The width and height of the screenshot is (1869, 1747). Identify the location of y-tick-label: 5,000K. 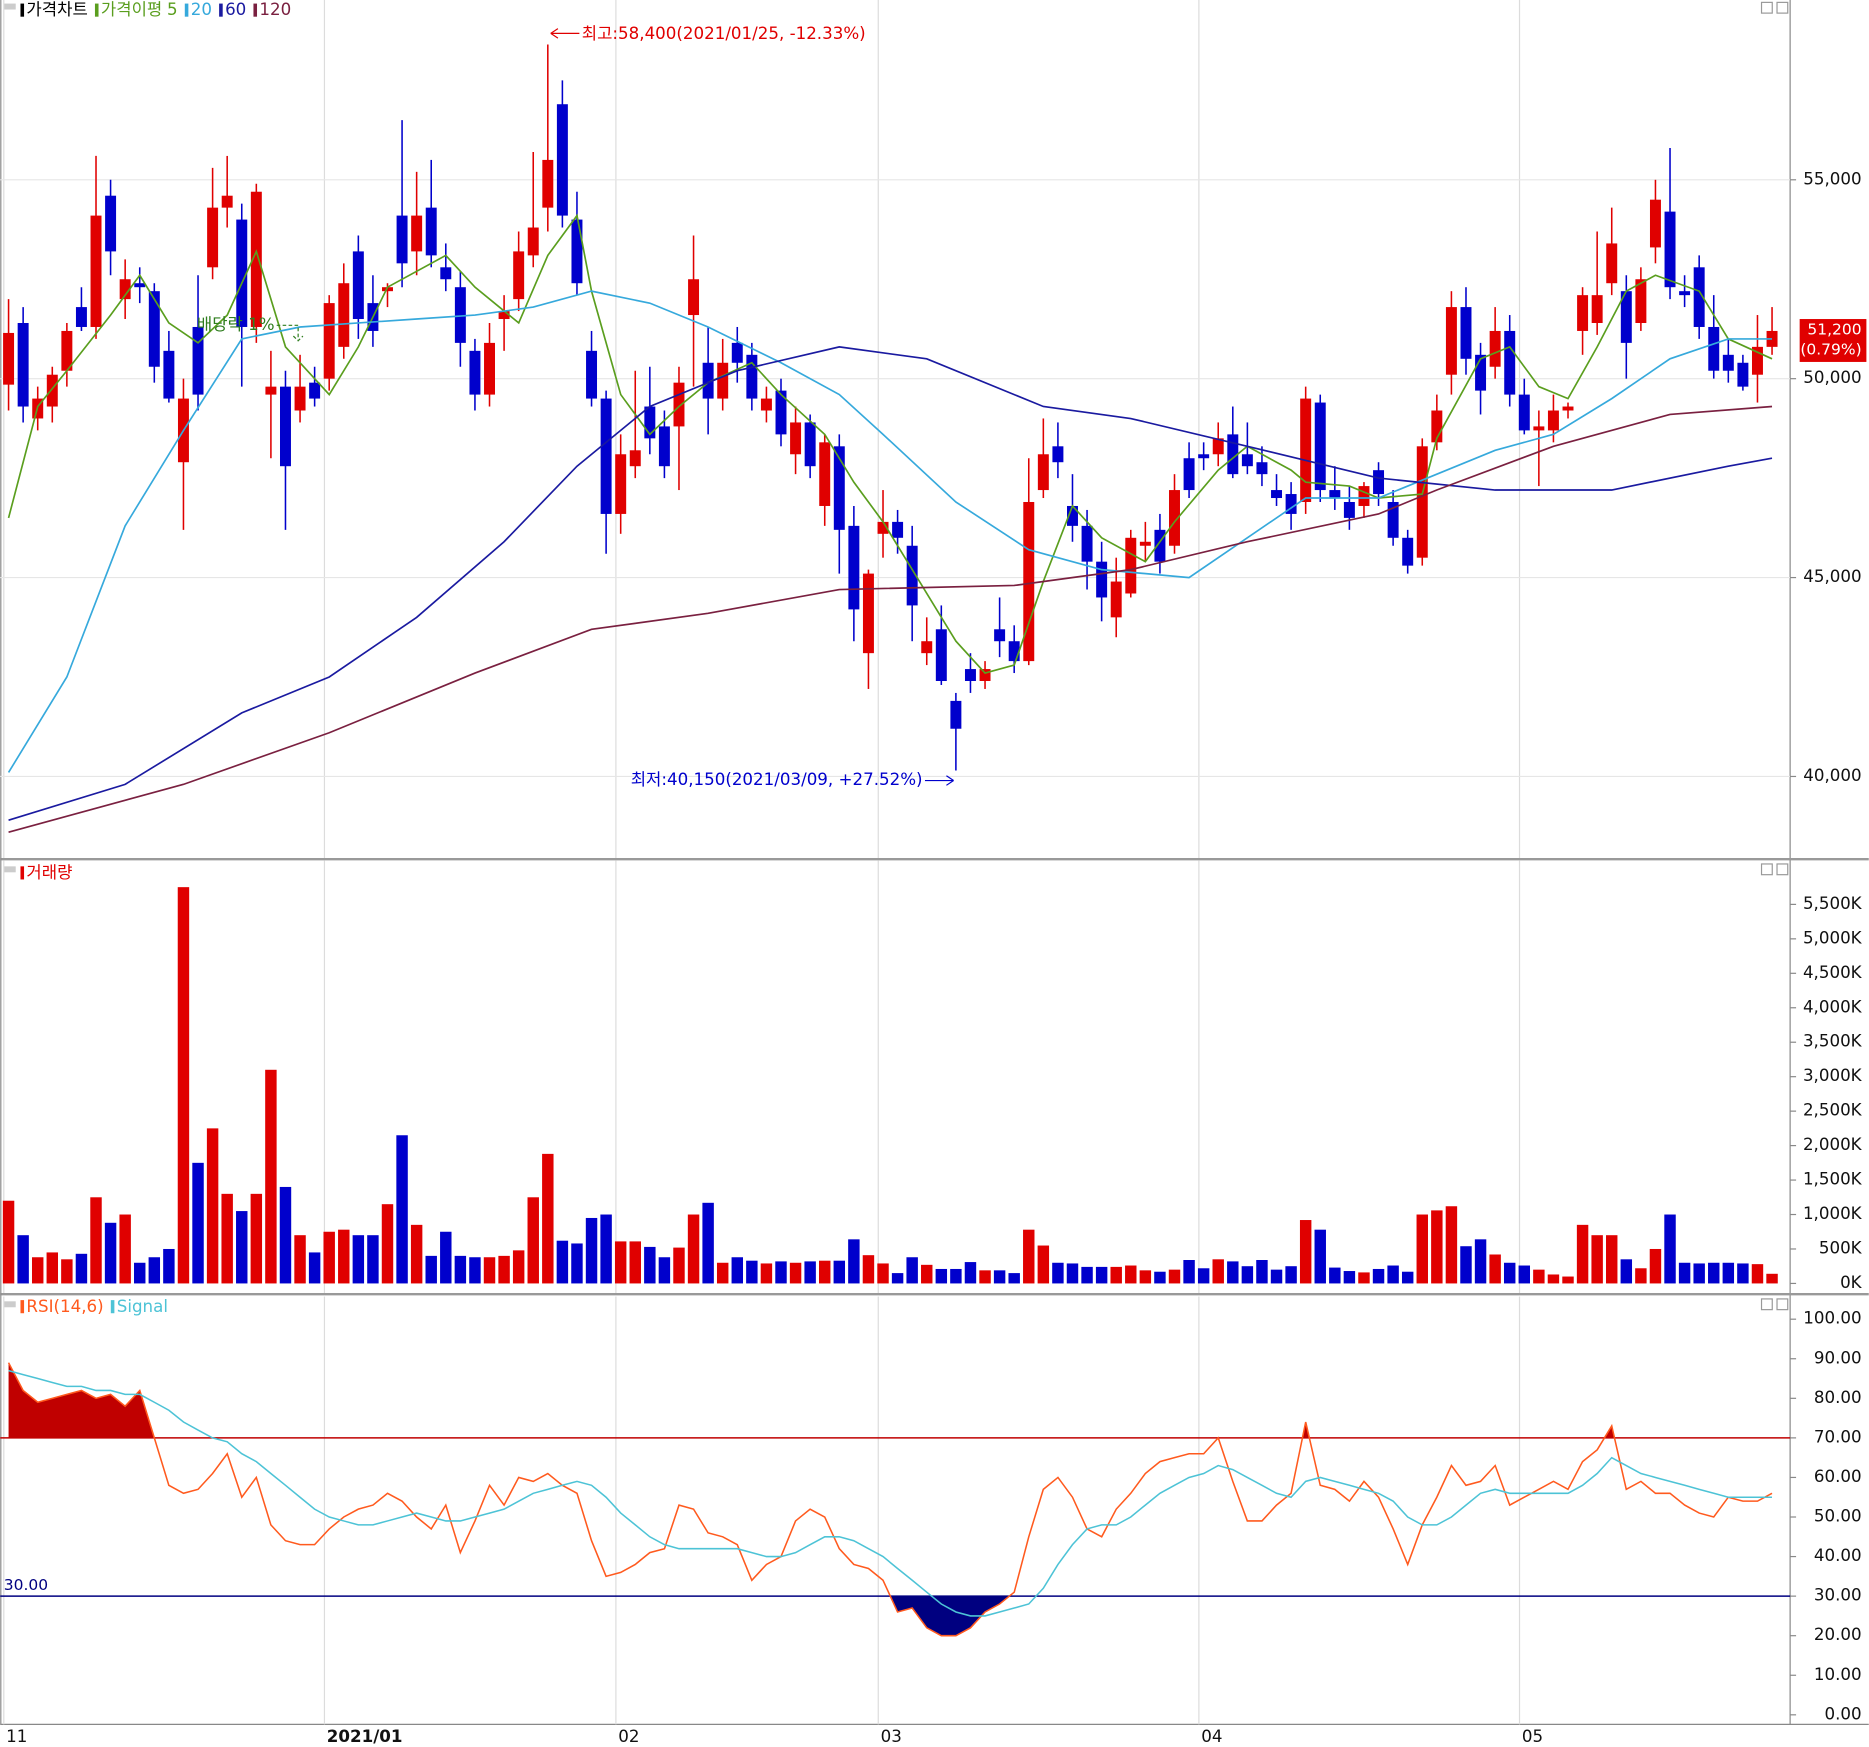
(1833, 937).